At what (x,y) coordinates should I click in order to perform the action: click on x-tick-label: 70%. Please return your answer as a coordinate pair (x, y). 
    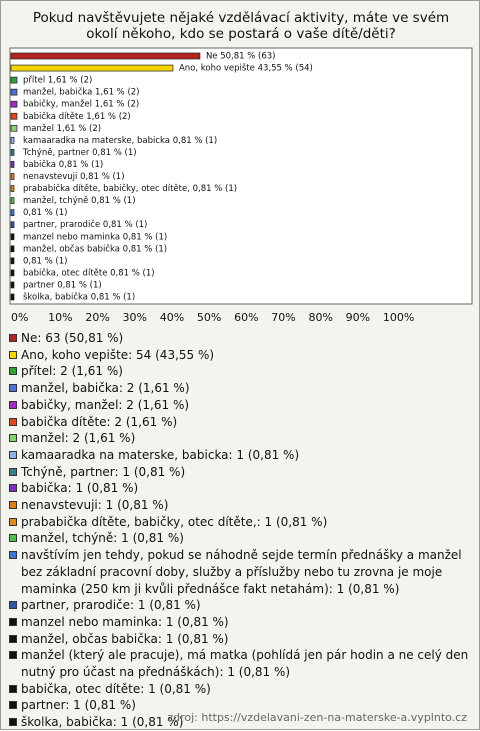
    Looking at the image, I should click on (283, 317).